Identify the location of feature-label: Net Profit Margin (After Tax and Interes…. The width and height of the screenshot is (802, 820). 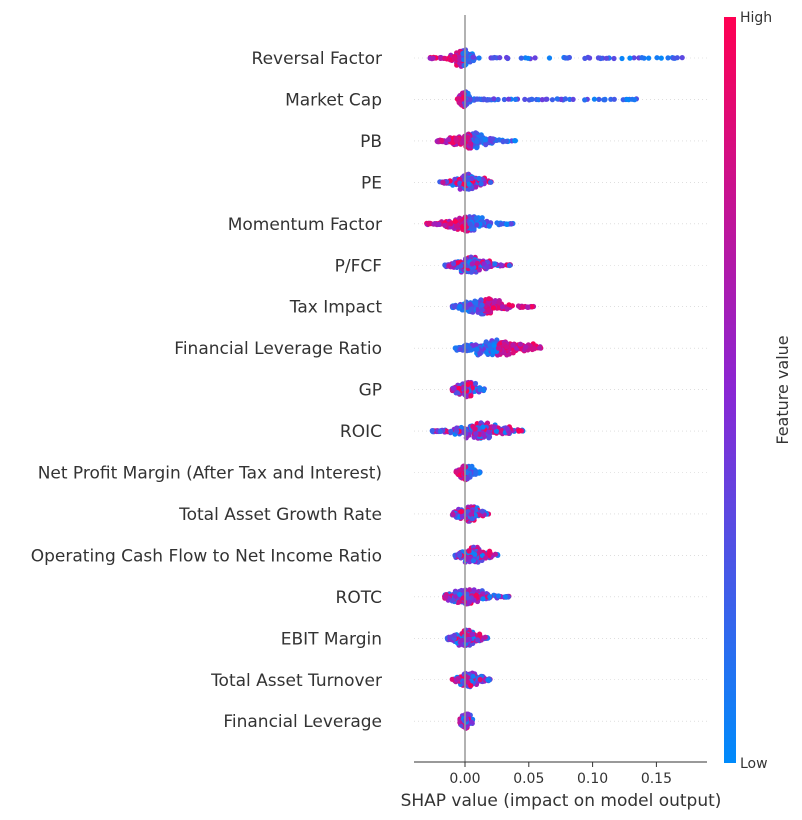
(210, 474).